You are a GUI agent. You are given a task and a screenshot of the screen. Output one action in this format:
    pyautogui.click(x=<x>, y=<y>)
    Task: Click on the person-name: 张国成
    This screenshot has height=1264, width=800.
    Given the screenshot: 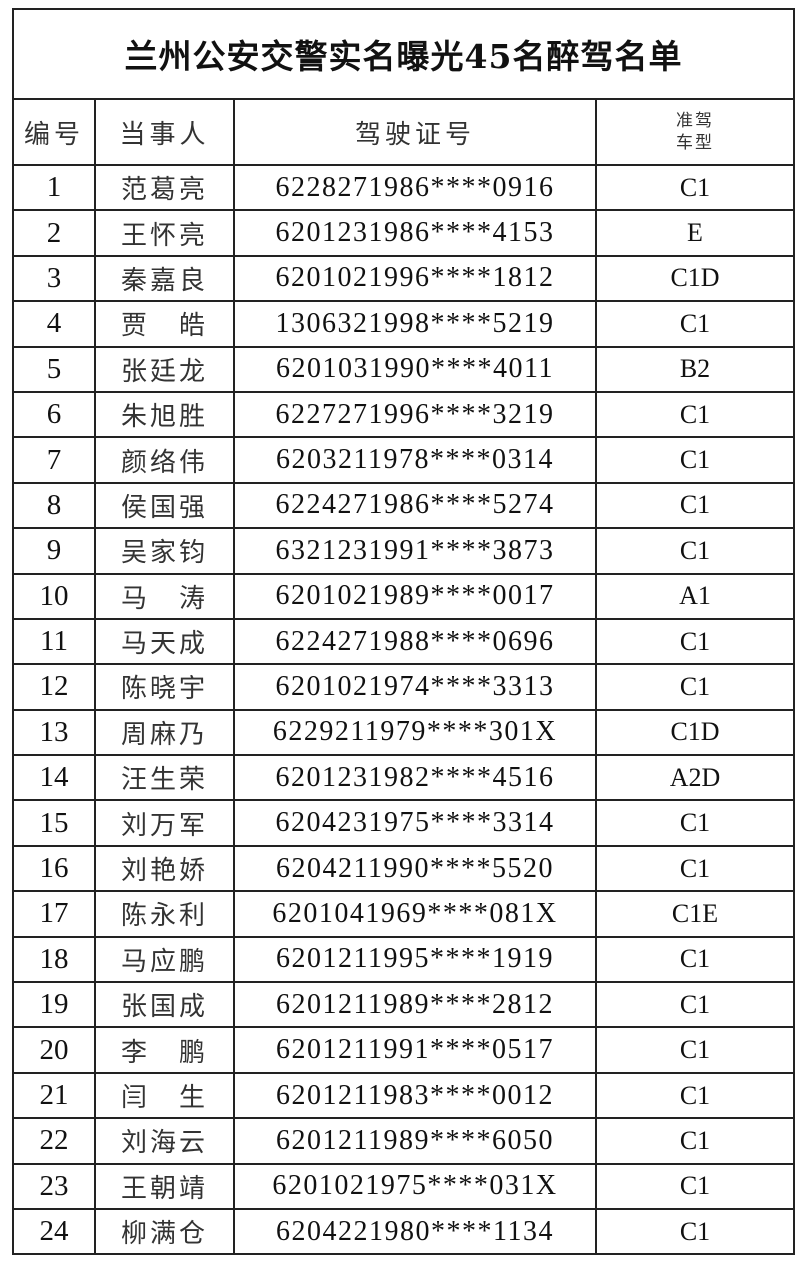 What is the action you would take?
    pyautogui.click(x=164, y=1005)
    